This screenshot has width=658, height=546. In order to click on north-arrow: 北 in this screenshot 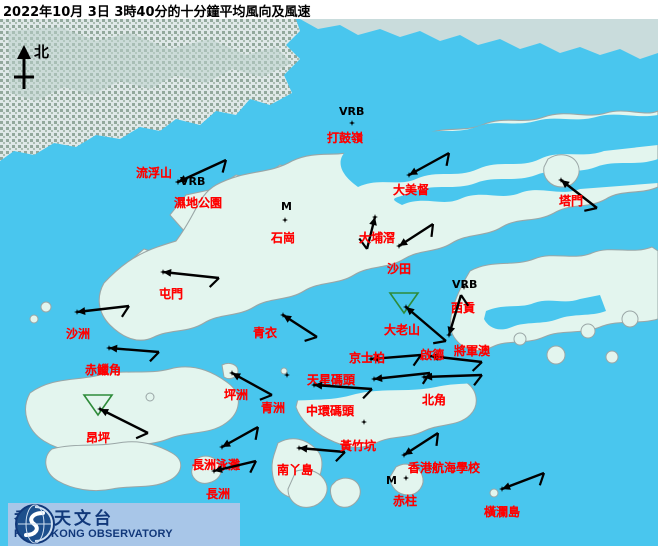, I will do `click(38, 68)`.